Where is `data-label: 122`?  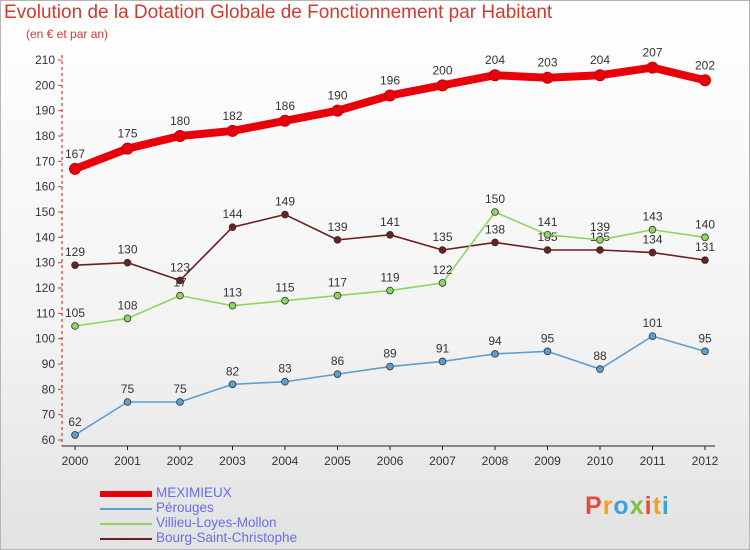 data-label: 122 is located at coordinates (442, 270).